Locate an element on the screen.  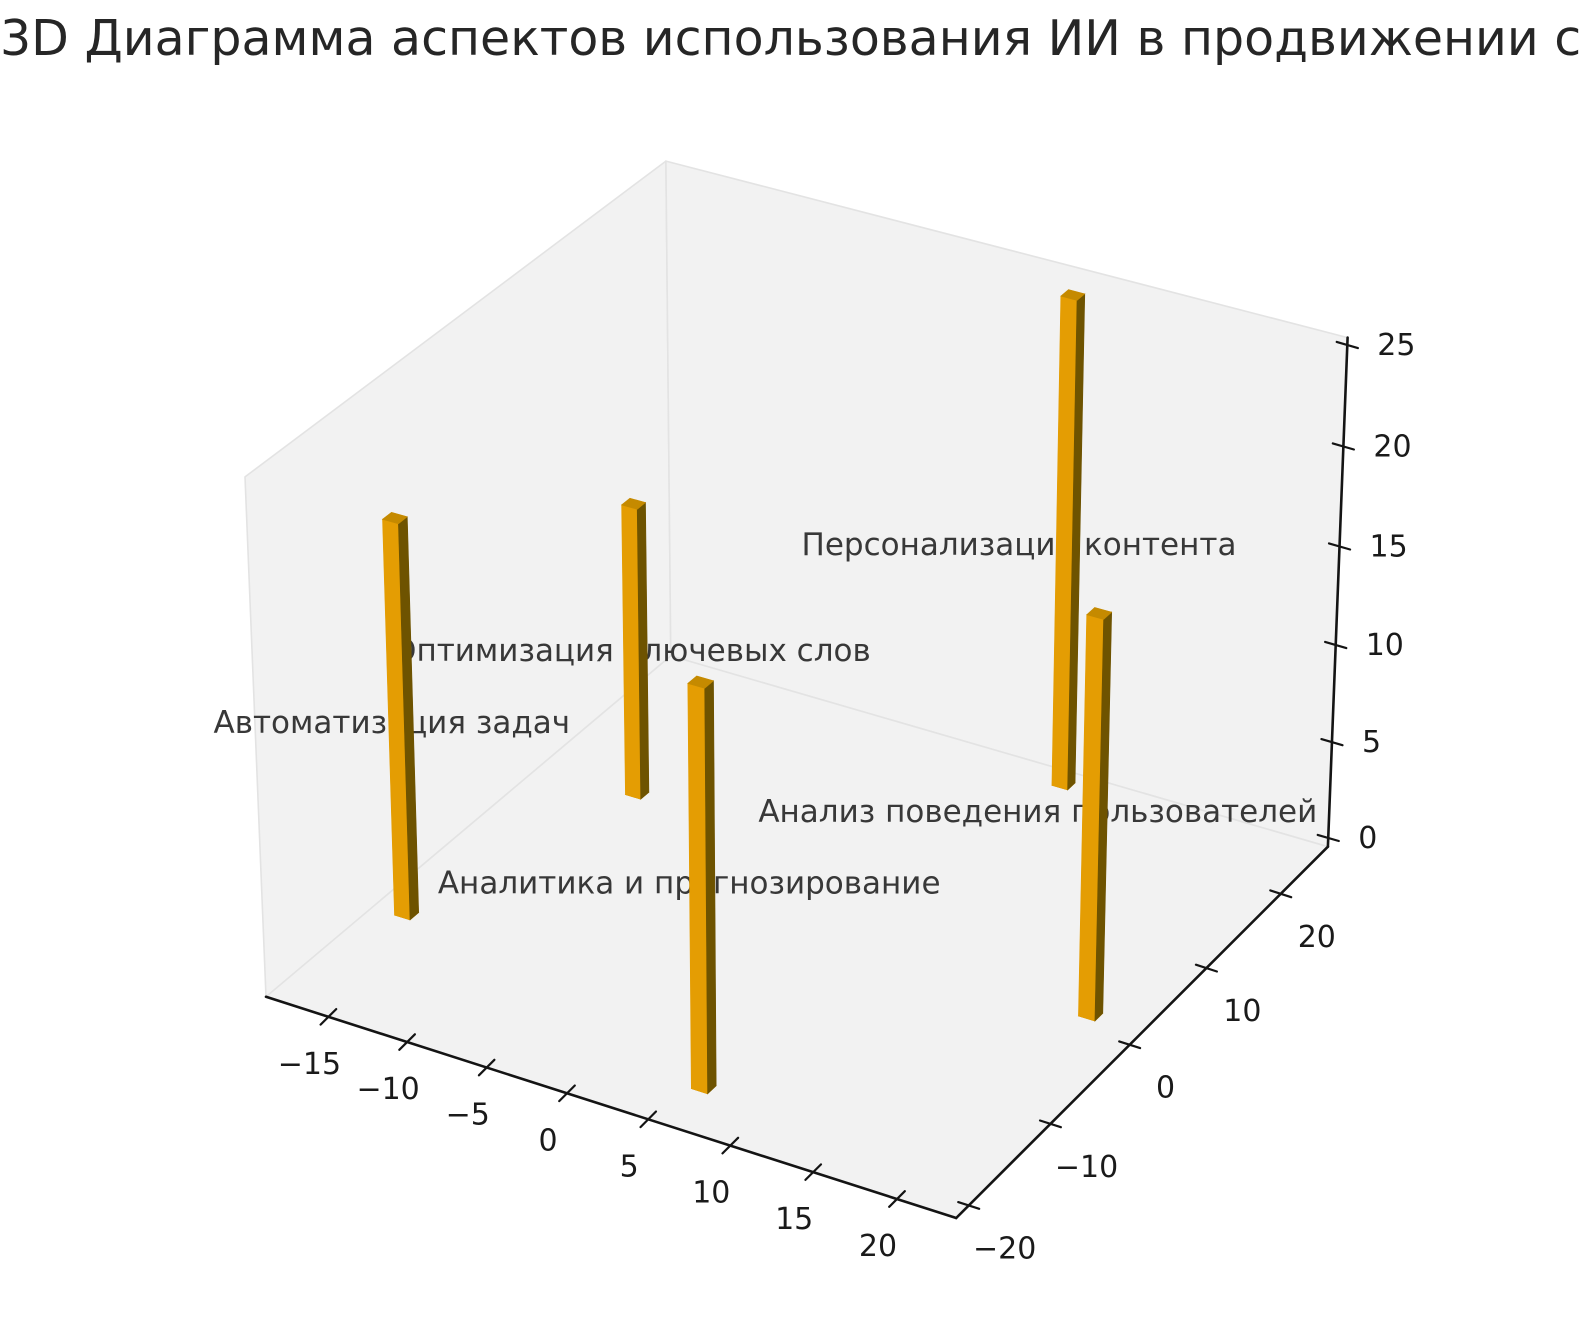
z-axis-tick-label: 20 is located at coordinates (1392, 446).